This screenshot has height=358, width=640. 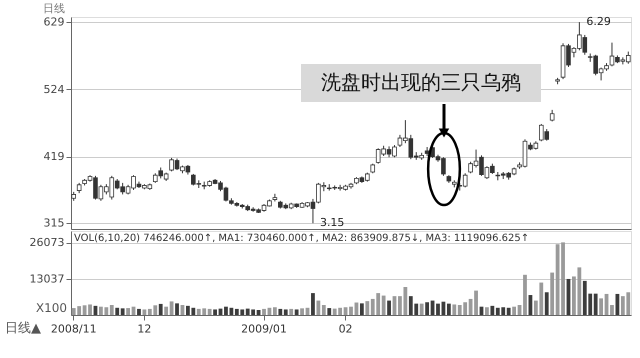 I want to click on x-tick-label: 02, so click(x=345, y=329).